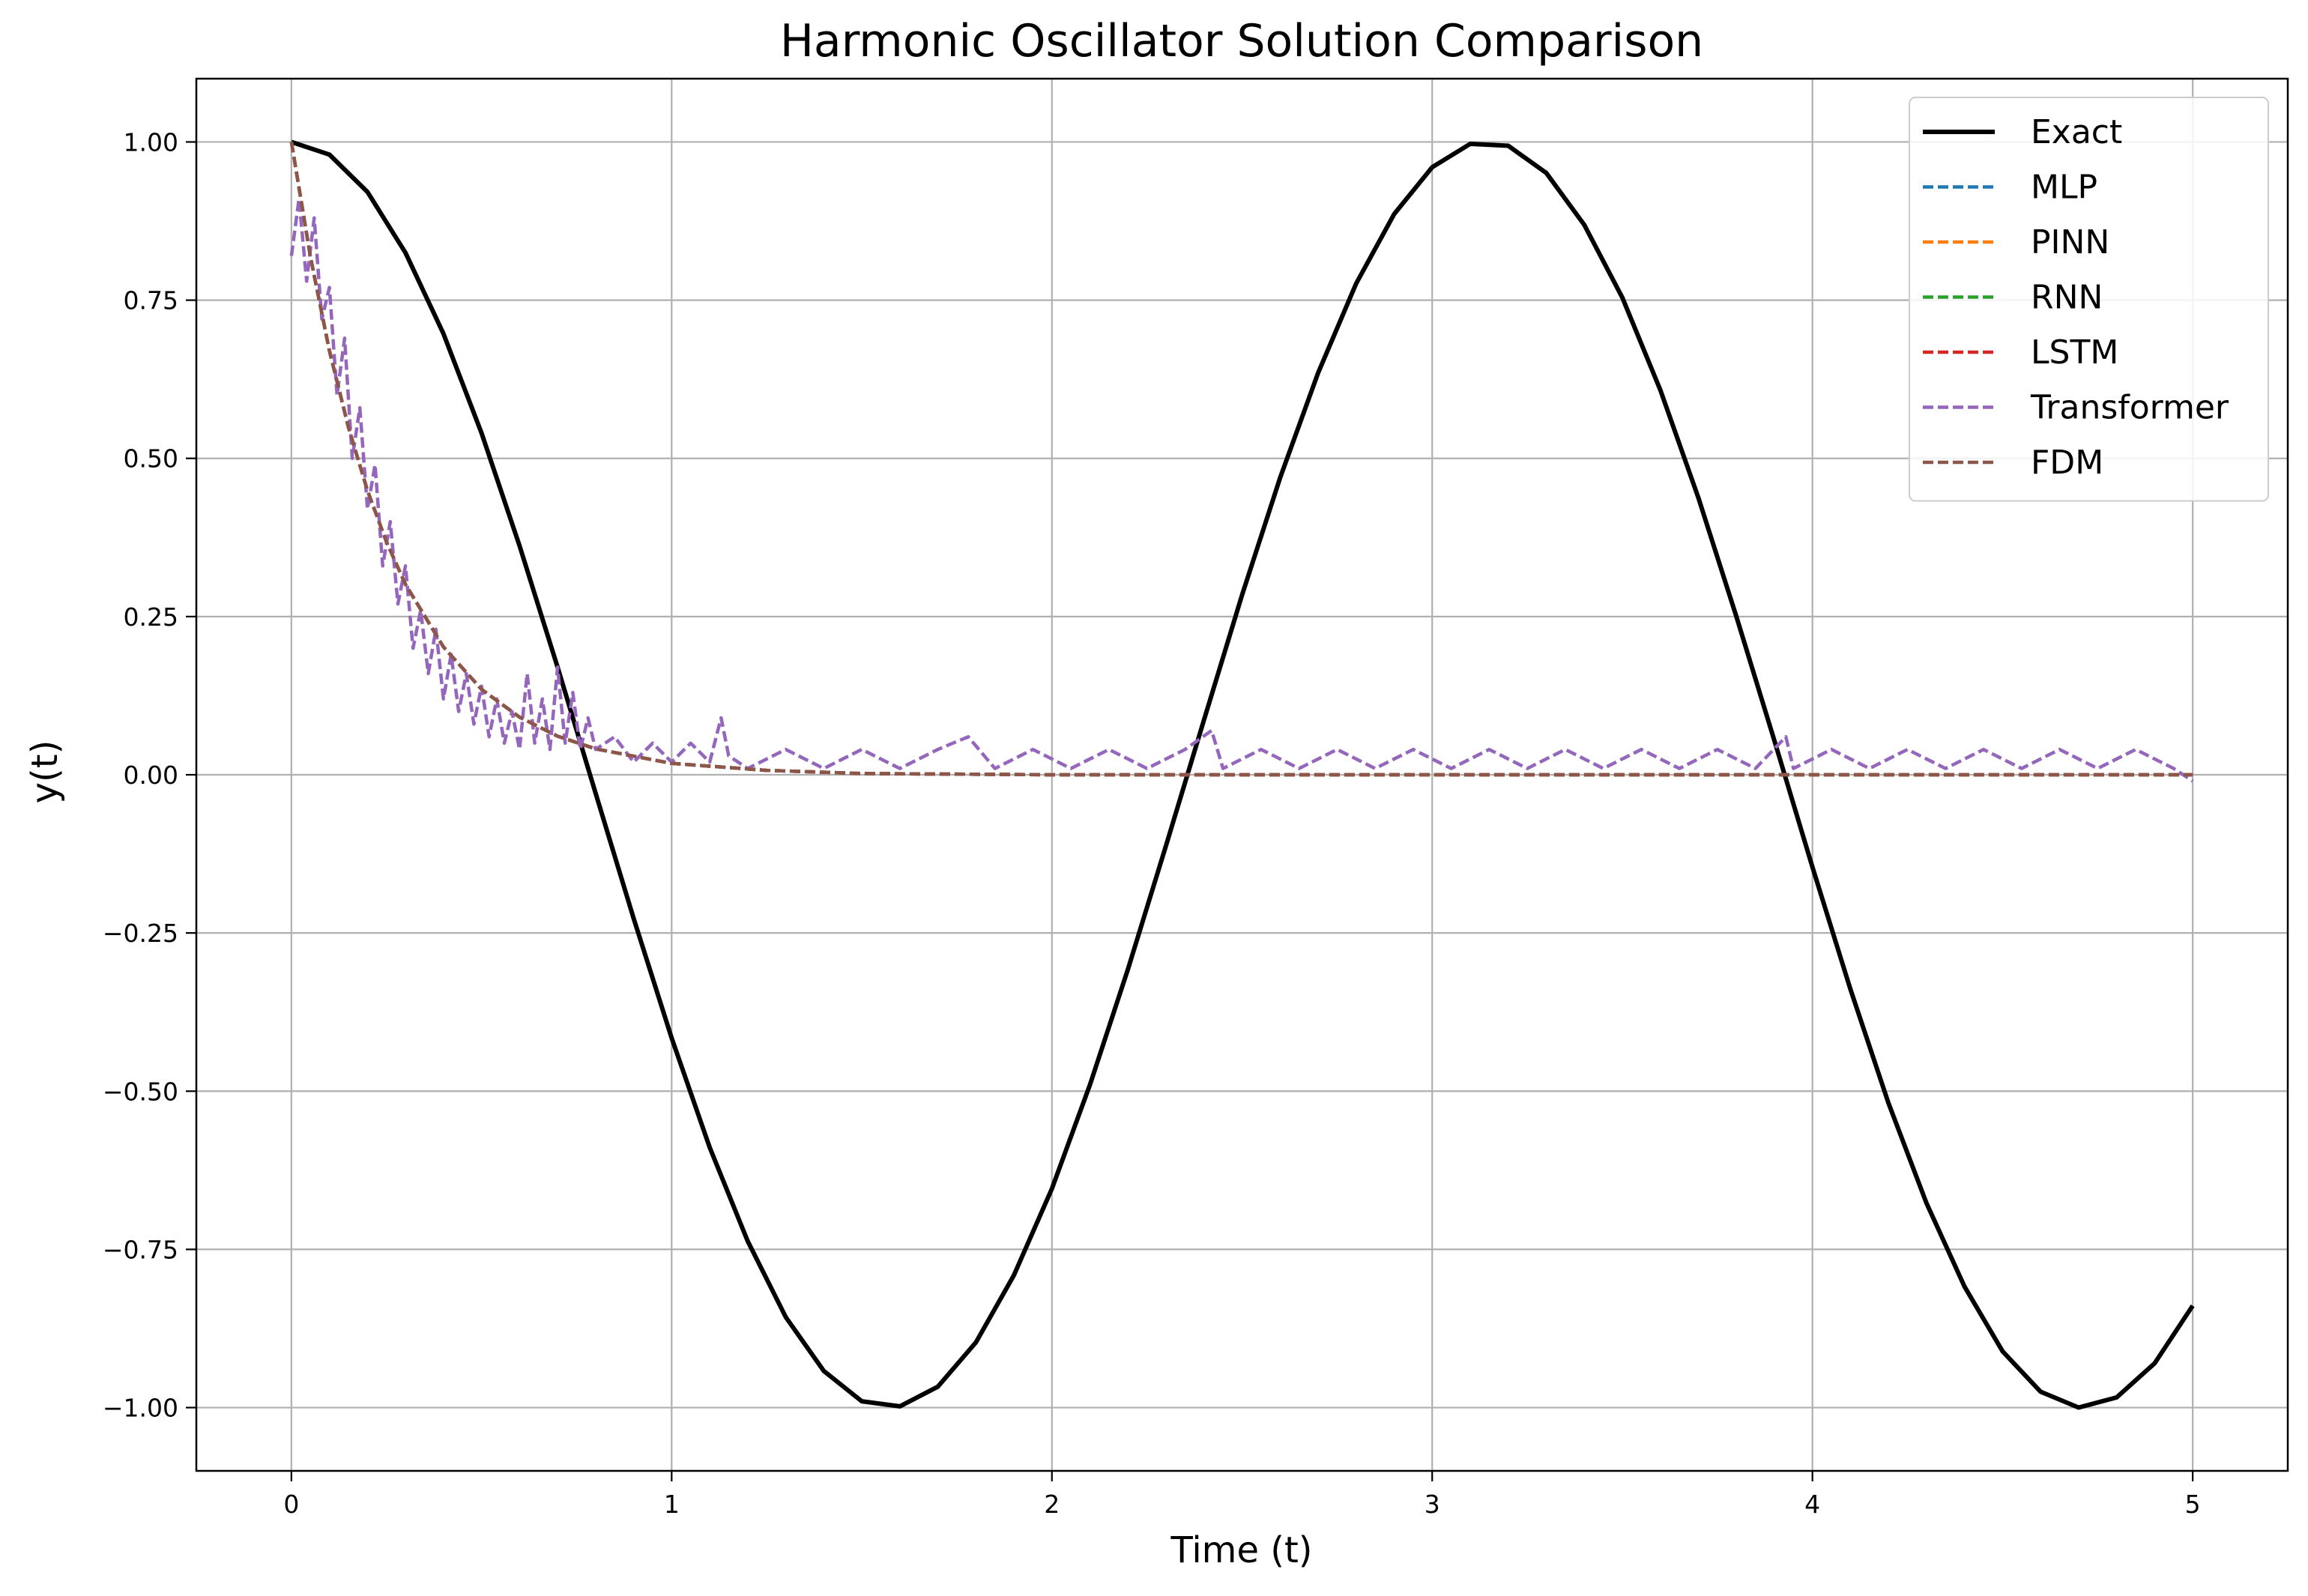 The image size is (2308, 1596). What do you see at coordinates (151, 459) in the screenshot?
I see `y-tick-label: 0.50` at bounding box center [151, 459].